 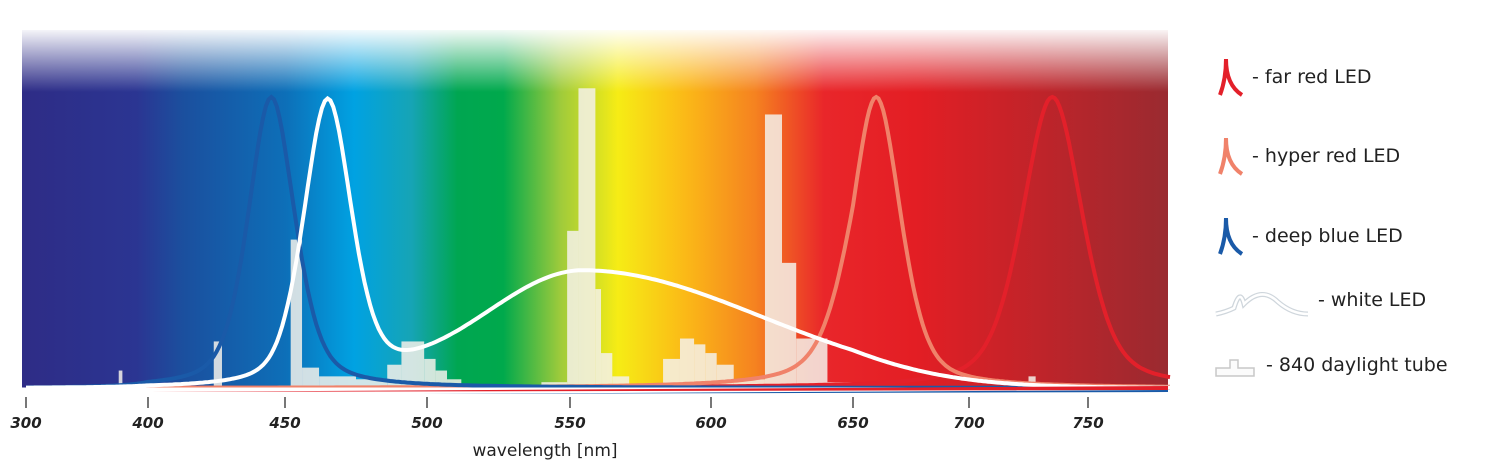 I want to click on legend-label: - hyper red LED, so click(x=1326, y=156).